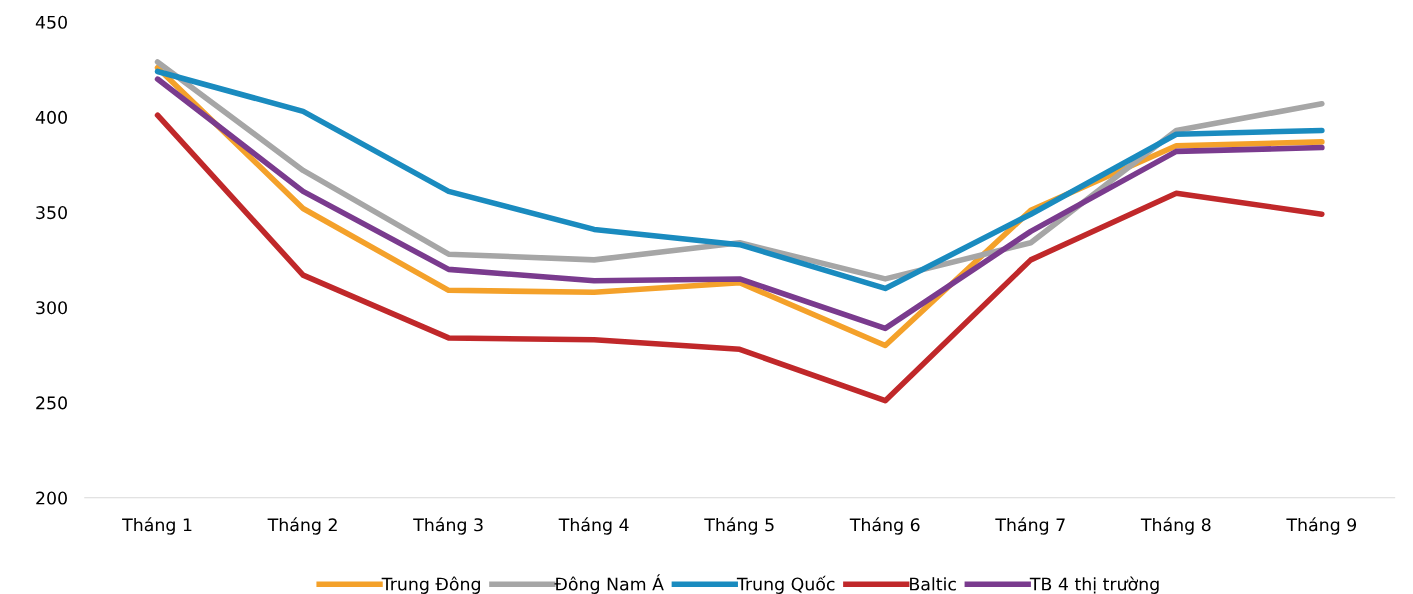  What do you see at coordinates (302, 526) in the screenshot?
I see `x-tick-label: Tháng 2` at bounding box center [302, 526].